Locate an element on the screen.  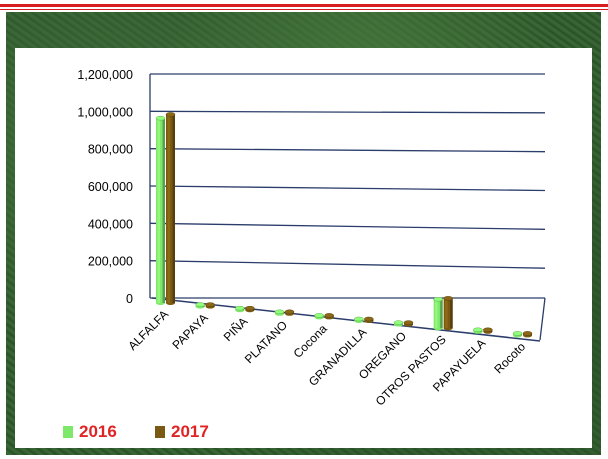
legend-item-2016: 2016 is located at coordinates (90, 432).